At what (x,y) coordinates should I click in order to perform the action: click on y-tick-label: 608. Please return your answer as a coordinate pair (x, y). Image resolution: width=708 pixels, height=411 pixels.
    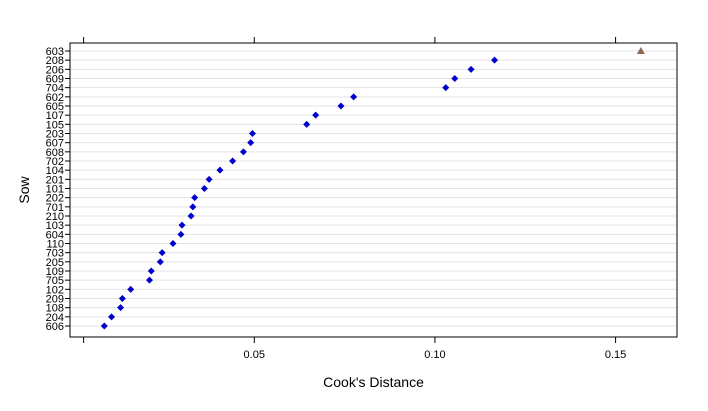
    Looking at the image, I should click on (55, 153).